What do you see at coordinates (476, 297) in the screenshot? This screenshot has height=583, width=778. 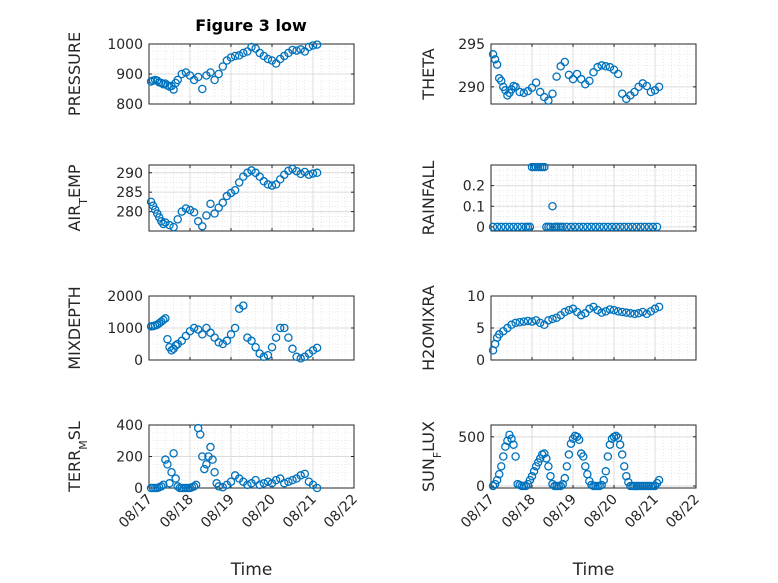 I see `y-tick-label: 10` at bounding box center [476, 297].